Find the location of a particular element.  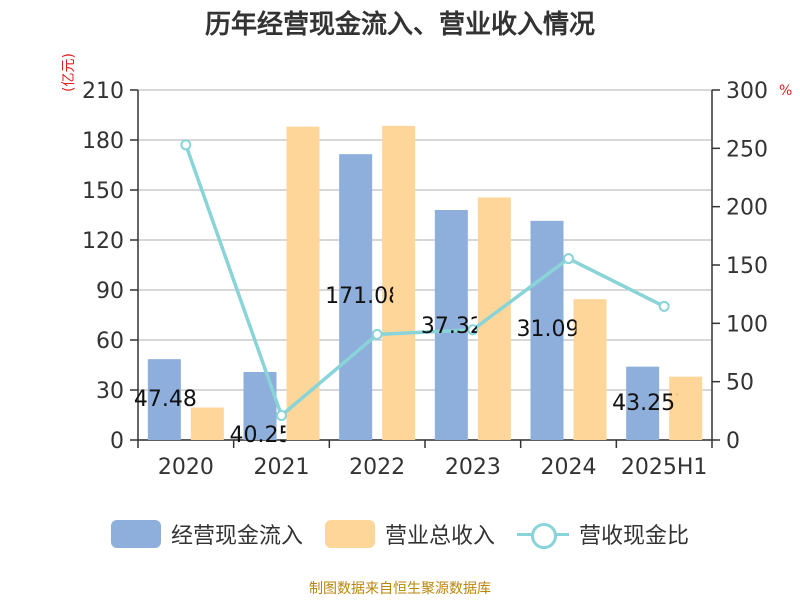

left-tick-label: 210 is located at coordinates (103, 91).